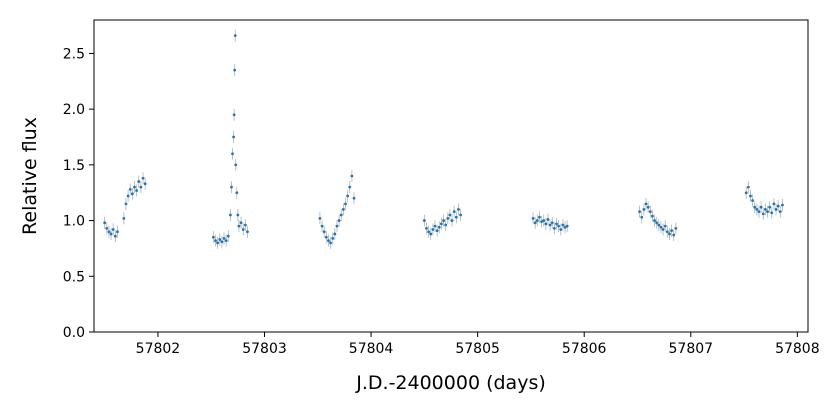 The image size is (830, 415). What do you see at coordinates (74, 110) in the screenshot?
I see `y-tick-label: 2.0` at bounding box center [74, 110].